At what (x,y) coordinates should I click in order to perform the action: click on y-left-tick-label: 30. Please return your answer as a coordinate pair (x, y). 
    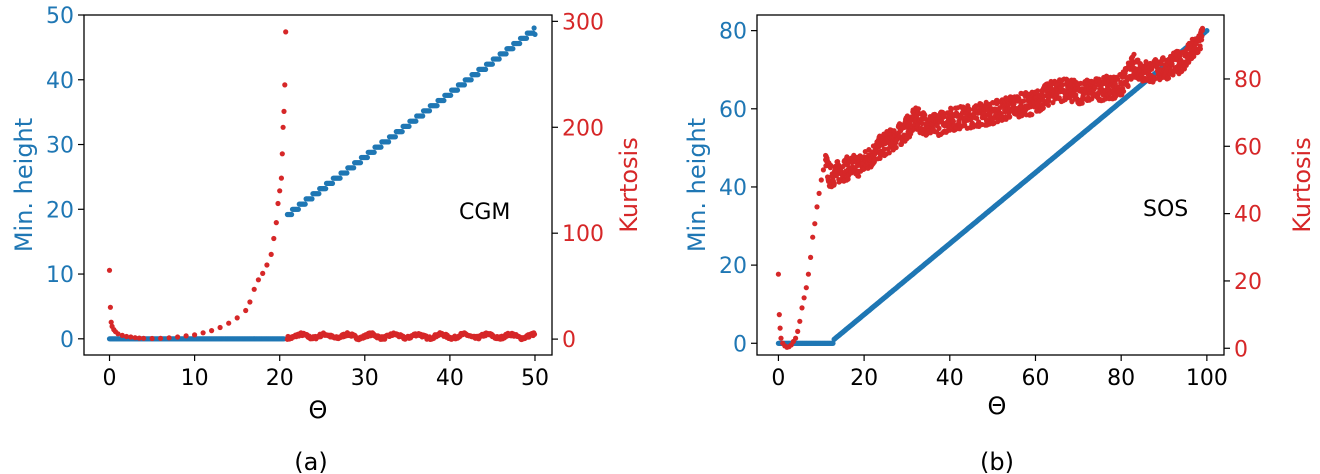
    Looking at the image, I should click on (60, 146).